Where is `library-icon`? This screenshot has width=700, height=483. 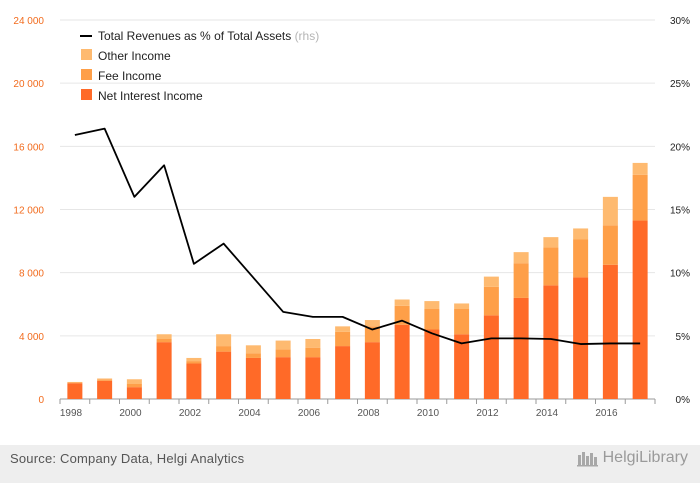
library-icon is located at coordinates (587, 459).